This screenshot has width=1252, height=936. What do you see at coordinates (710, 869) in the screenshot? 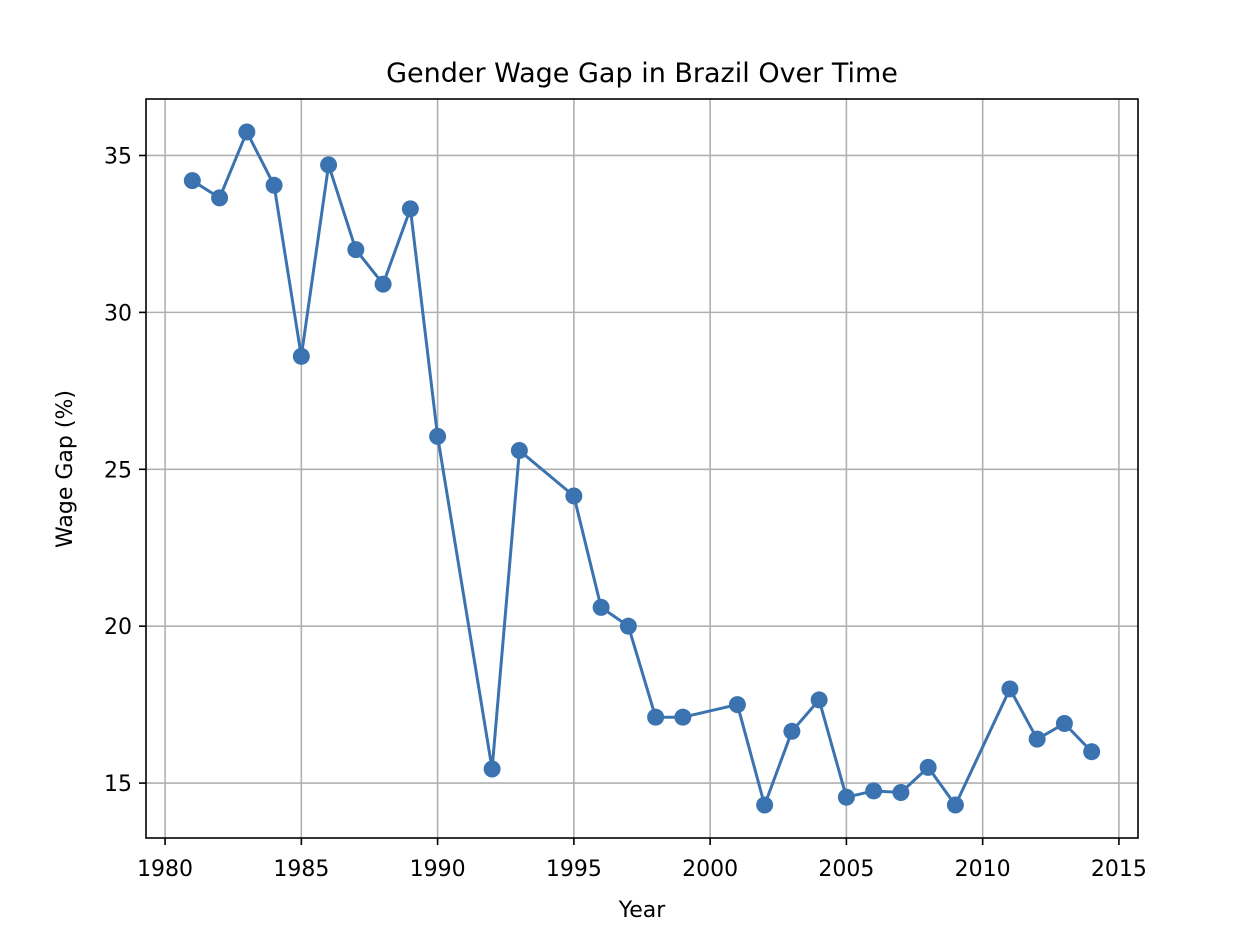
I see `x-tick-label: 2000` at bounding box center [710, 869].